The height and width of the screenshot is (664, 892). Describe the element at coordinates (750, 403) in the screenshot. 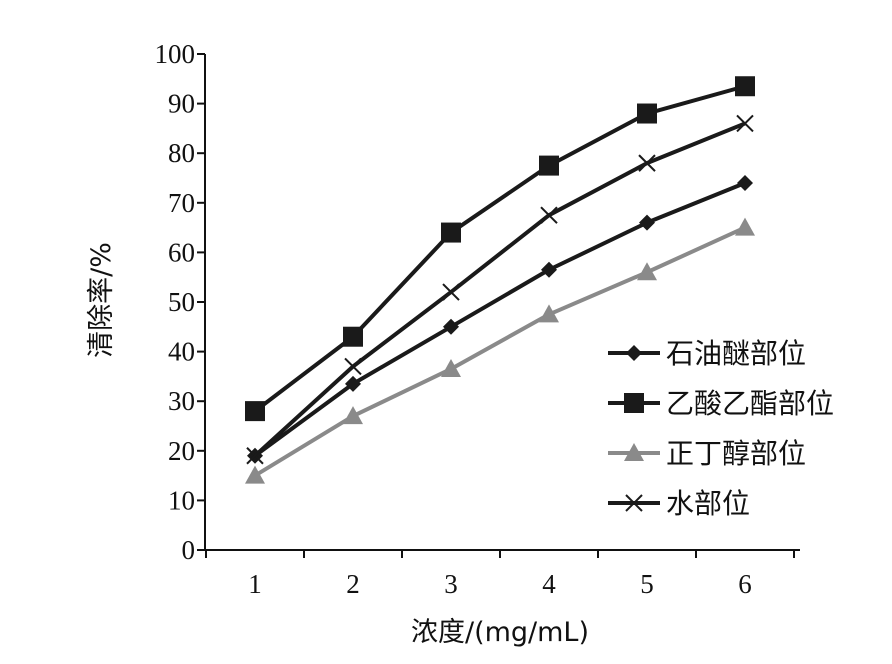

I see `legend-label: 乙酸乙酯部位` at that location.